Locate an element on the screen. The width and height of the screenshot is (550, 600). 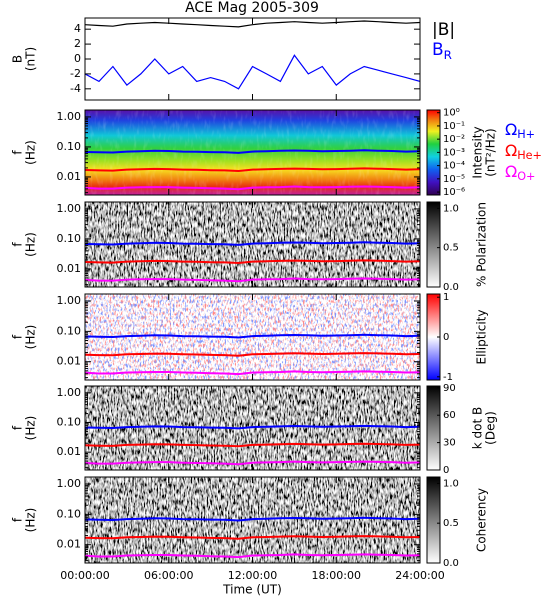
colorbar-tick-label: 10⁻⁵ is located at coordinates (454, 179).